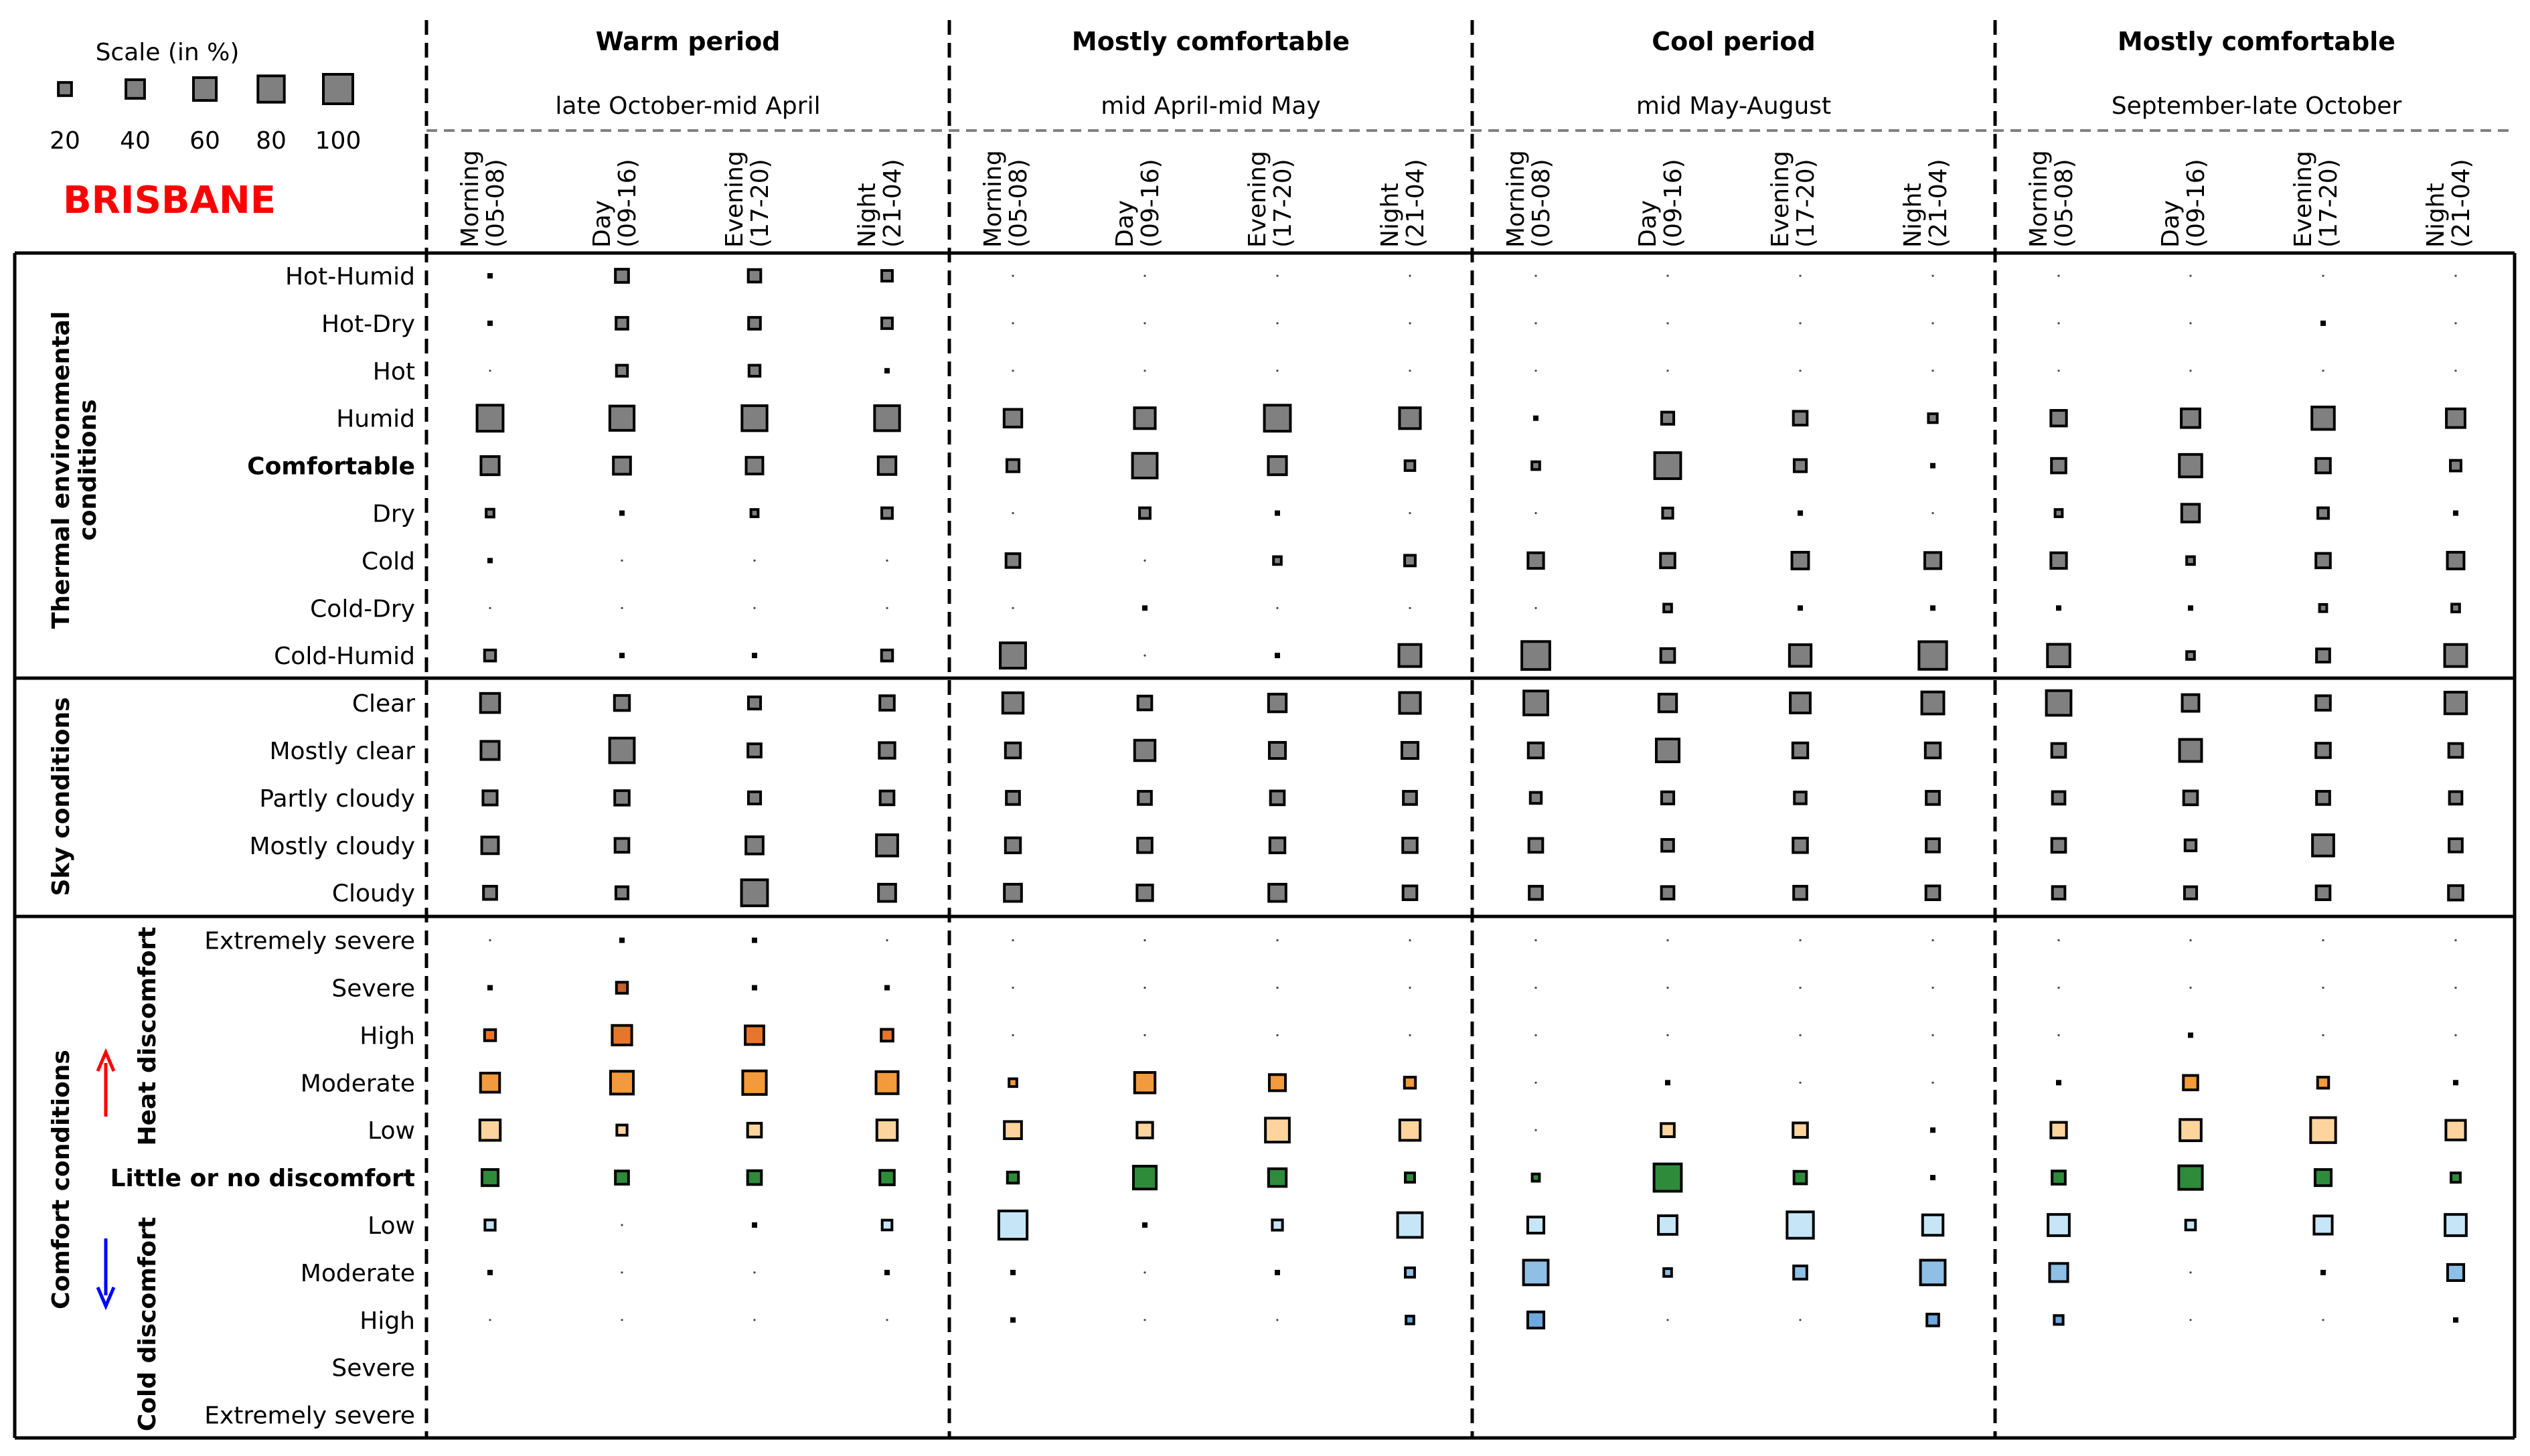 The image size is (2530, 1456). What do you see at coordinates (2436, 215) in the screenshot?
I see `time-slot-name: Night` at bounding box center [2436, 215].